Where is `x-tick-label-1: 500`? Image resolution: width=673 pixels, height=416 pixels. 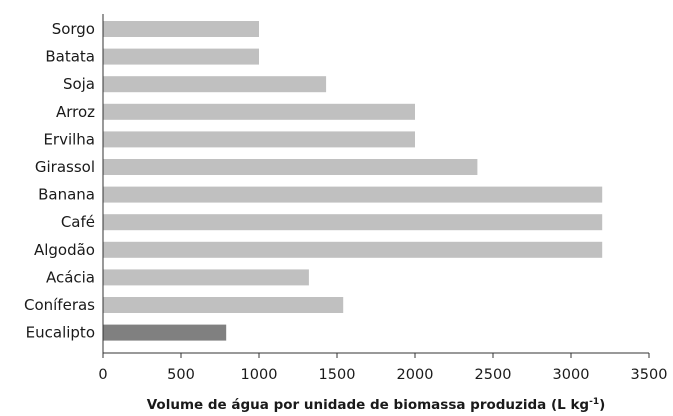 x-tick-label-1: 500 is located at coordinates (181, 375).